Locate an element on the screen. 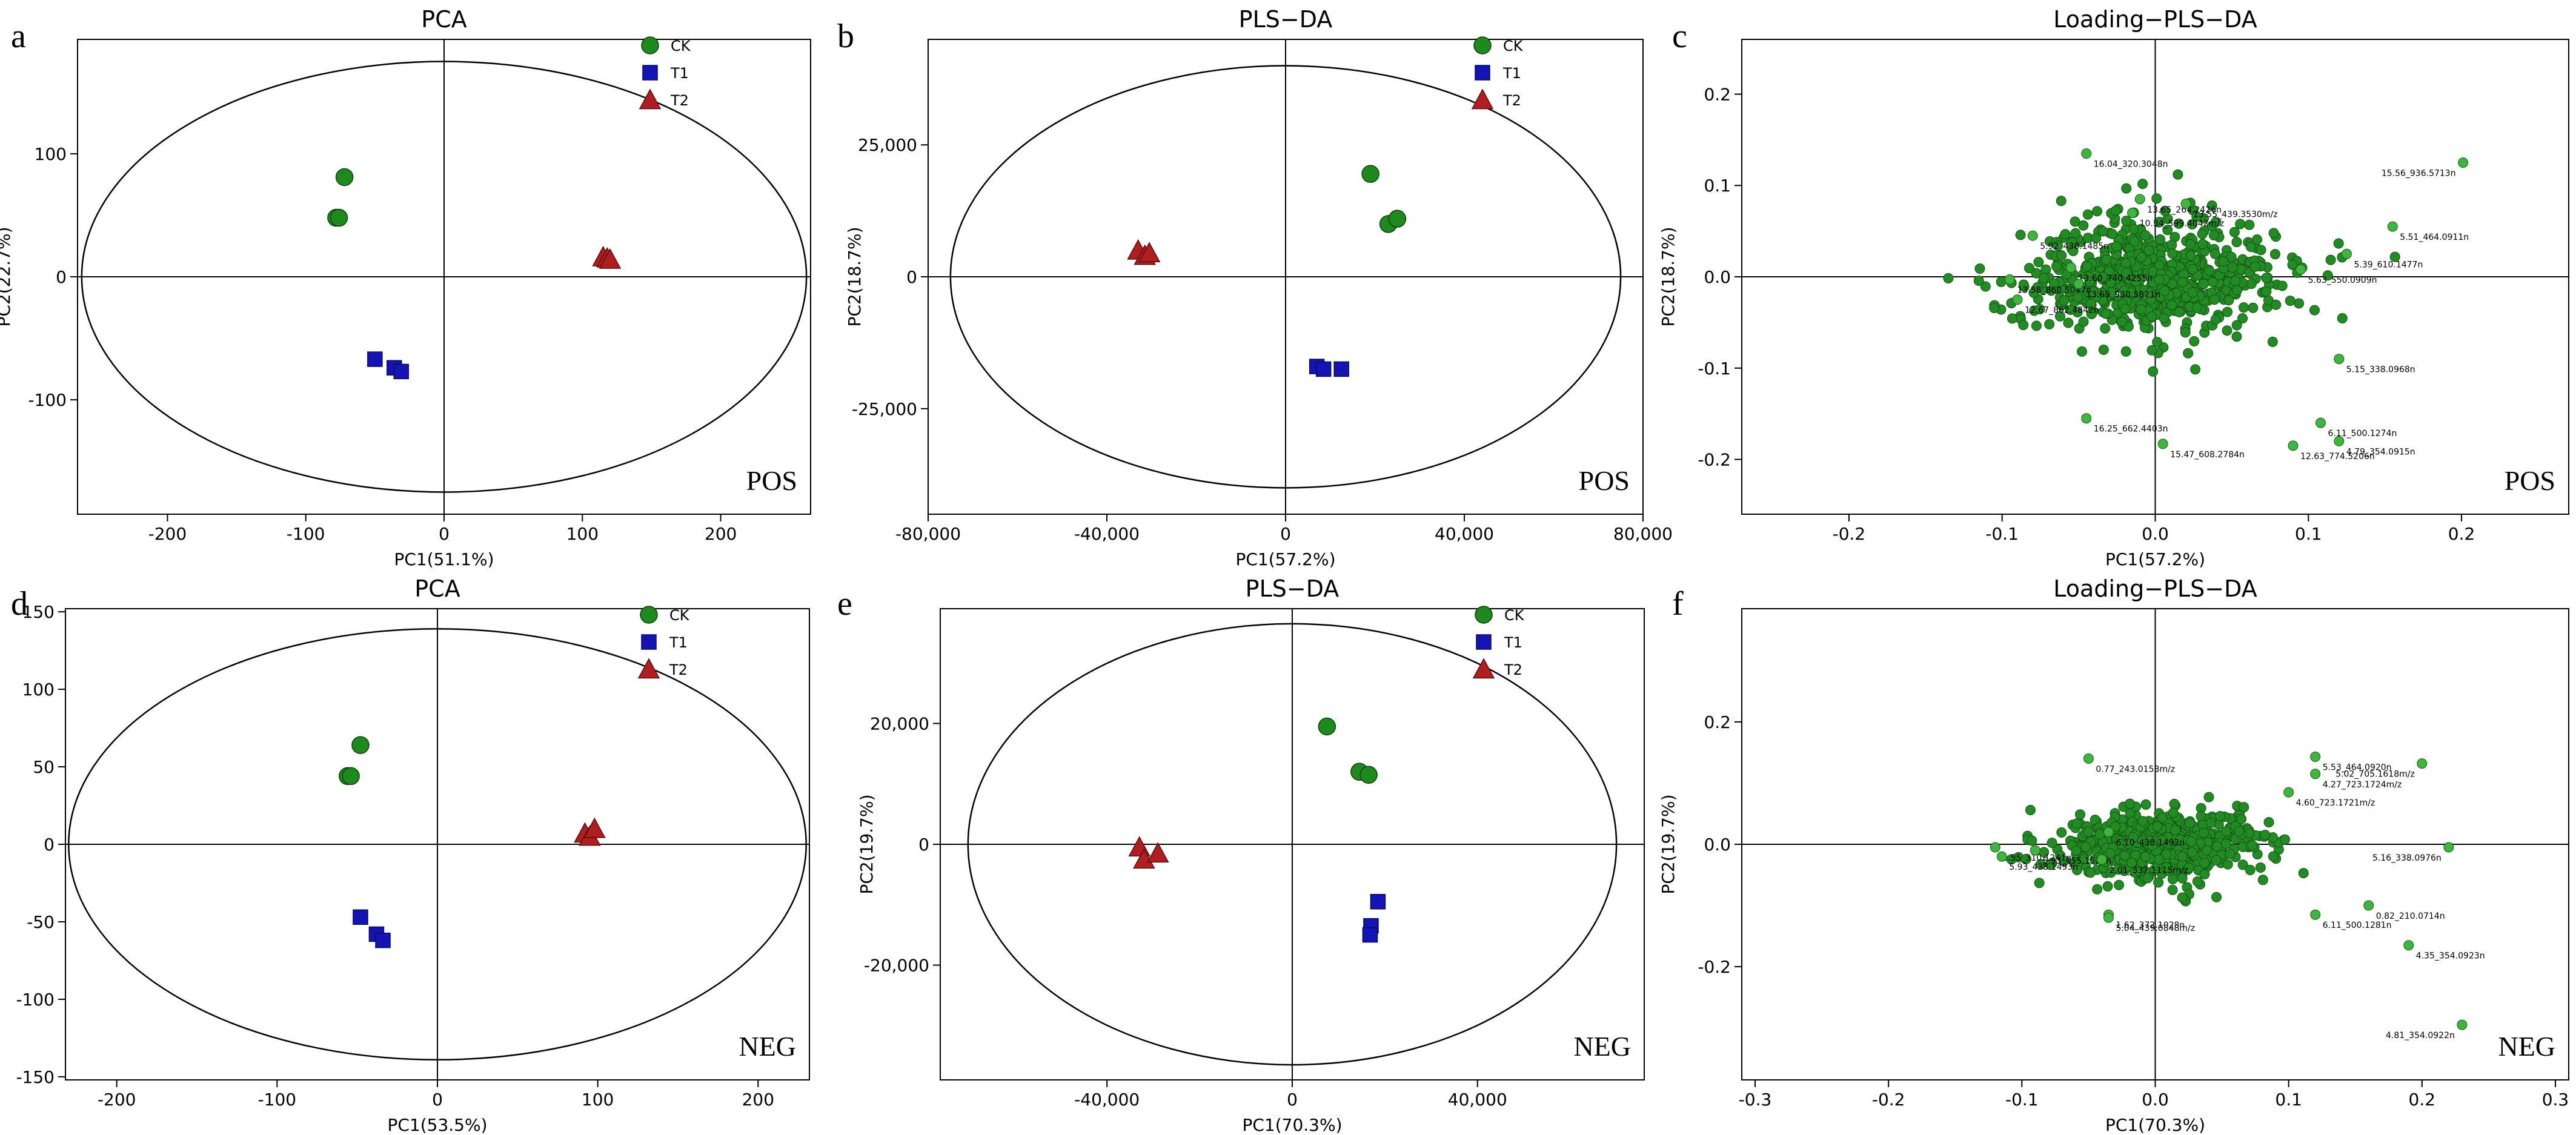  loading-annotation: 13.60_740.4255n is located at coordinates (2115, 279).